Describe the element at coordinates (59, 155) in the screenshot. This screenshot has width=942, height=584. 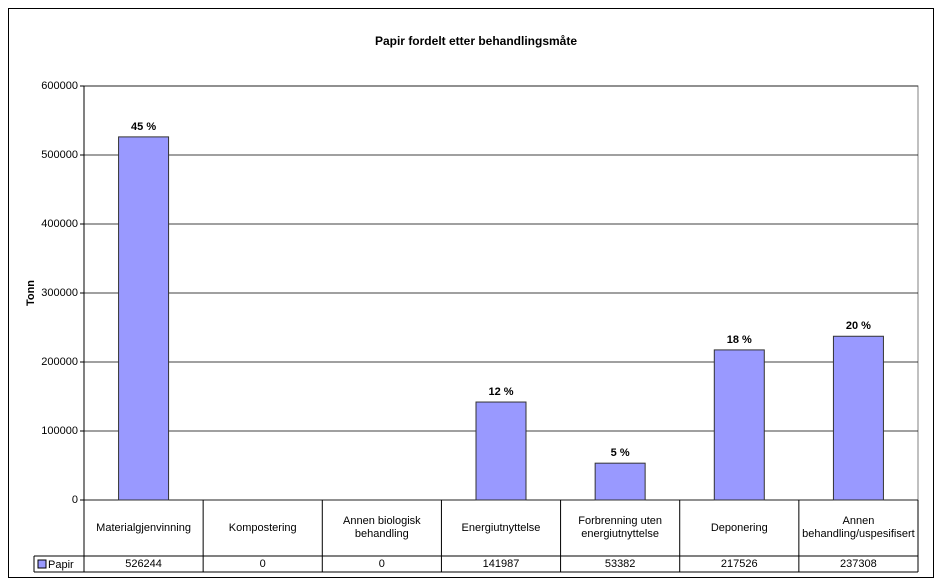
I see `y-tick-label: 500000` at that location.